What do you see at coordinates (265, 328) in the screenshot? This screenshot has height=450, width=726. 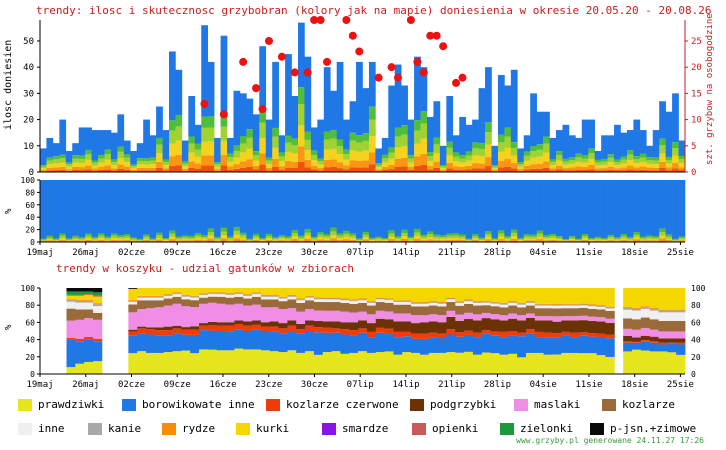 I see `segment-kozlarze czerwone-25` at bounding box center [265, 328].